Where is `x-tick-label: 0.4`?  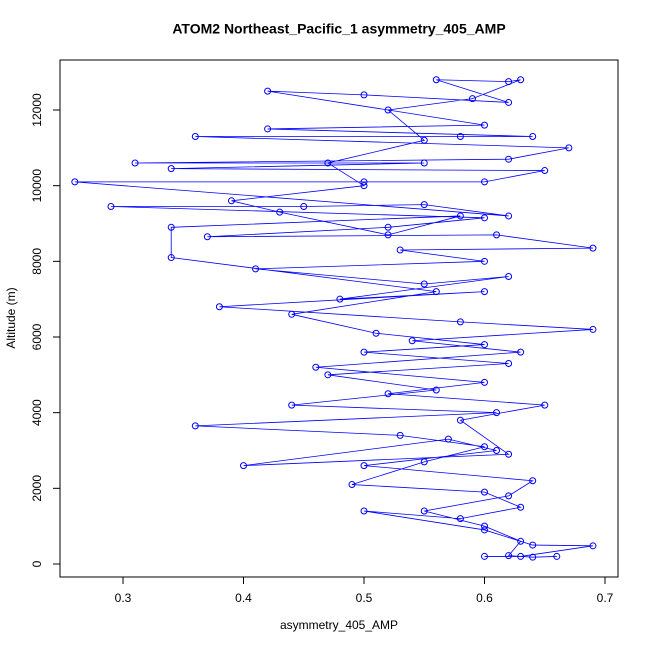 x-tick-label: 0.4 is located at coordinates (243, 598).